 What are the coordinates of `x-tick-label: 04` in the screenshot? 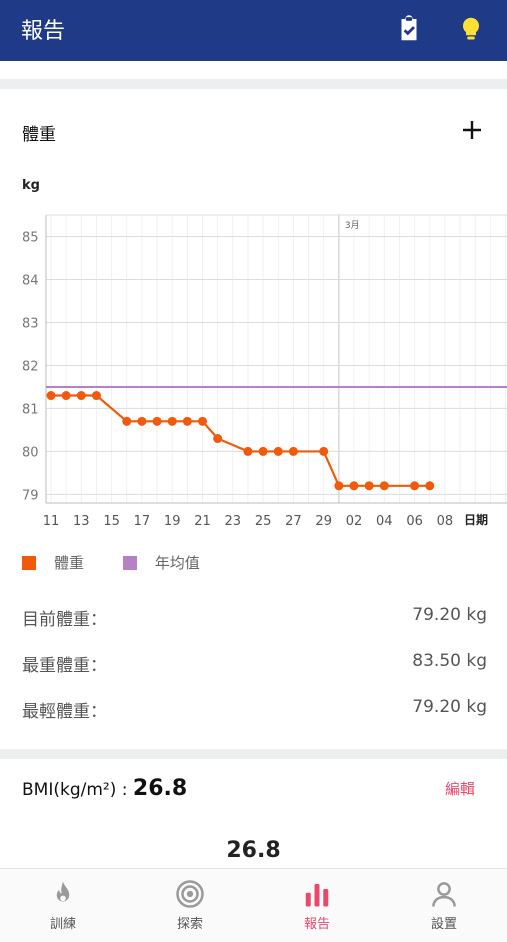 It's located at (384, 521).